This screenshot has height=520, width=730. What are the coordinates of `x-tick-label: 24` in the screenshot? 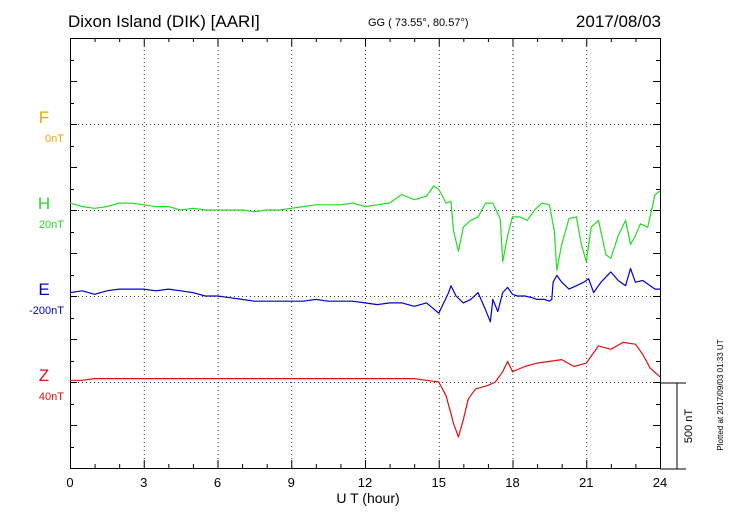 It's located at (660, 482).